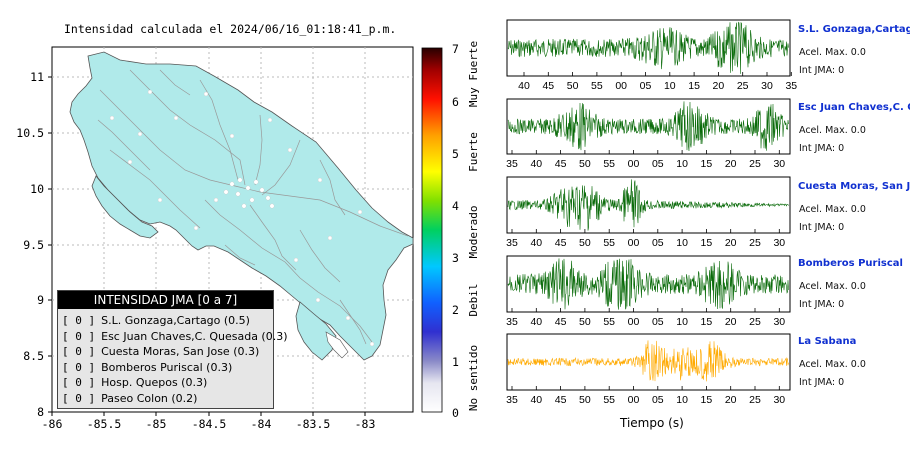 The height and width of the screenshot is (460, 910). Describe the element at coordinates (261, 424) in the screenshot. I see `x-tick-label: -84` at that location.